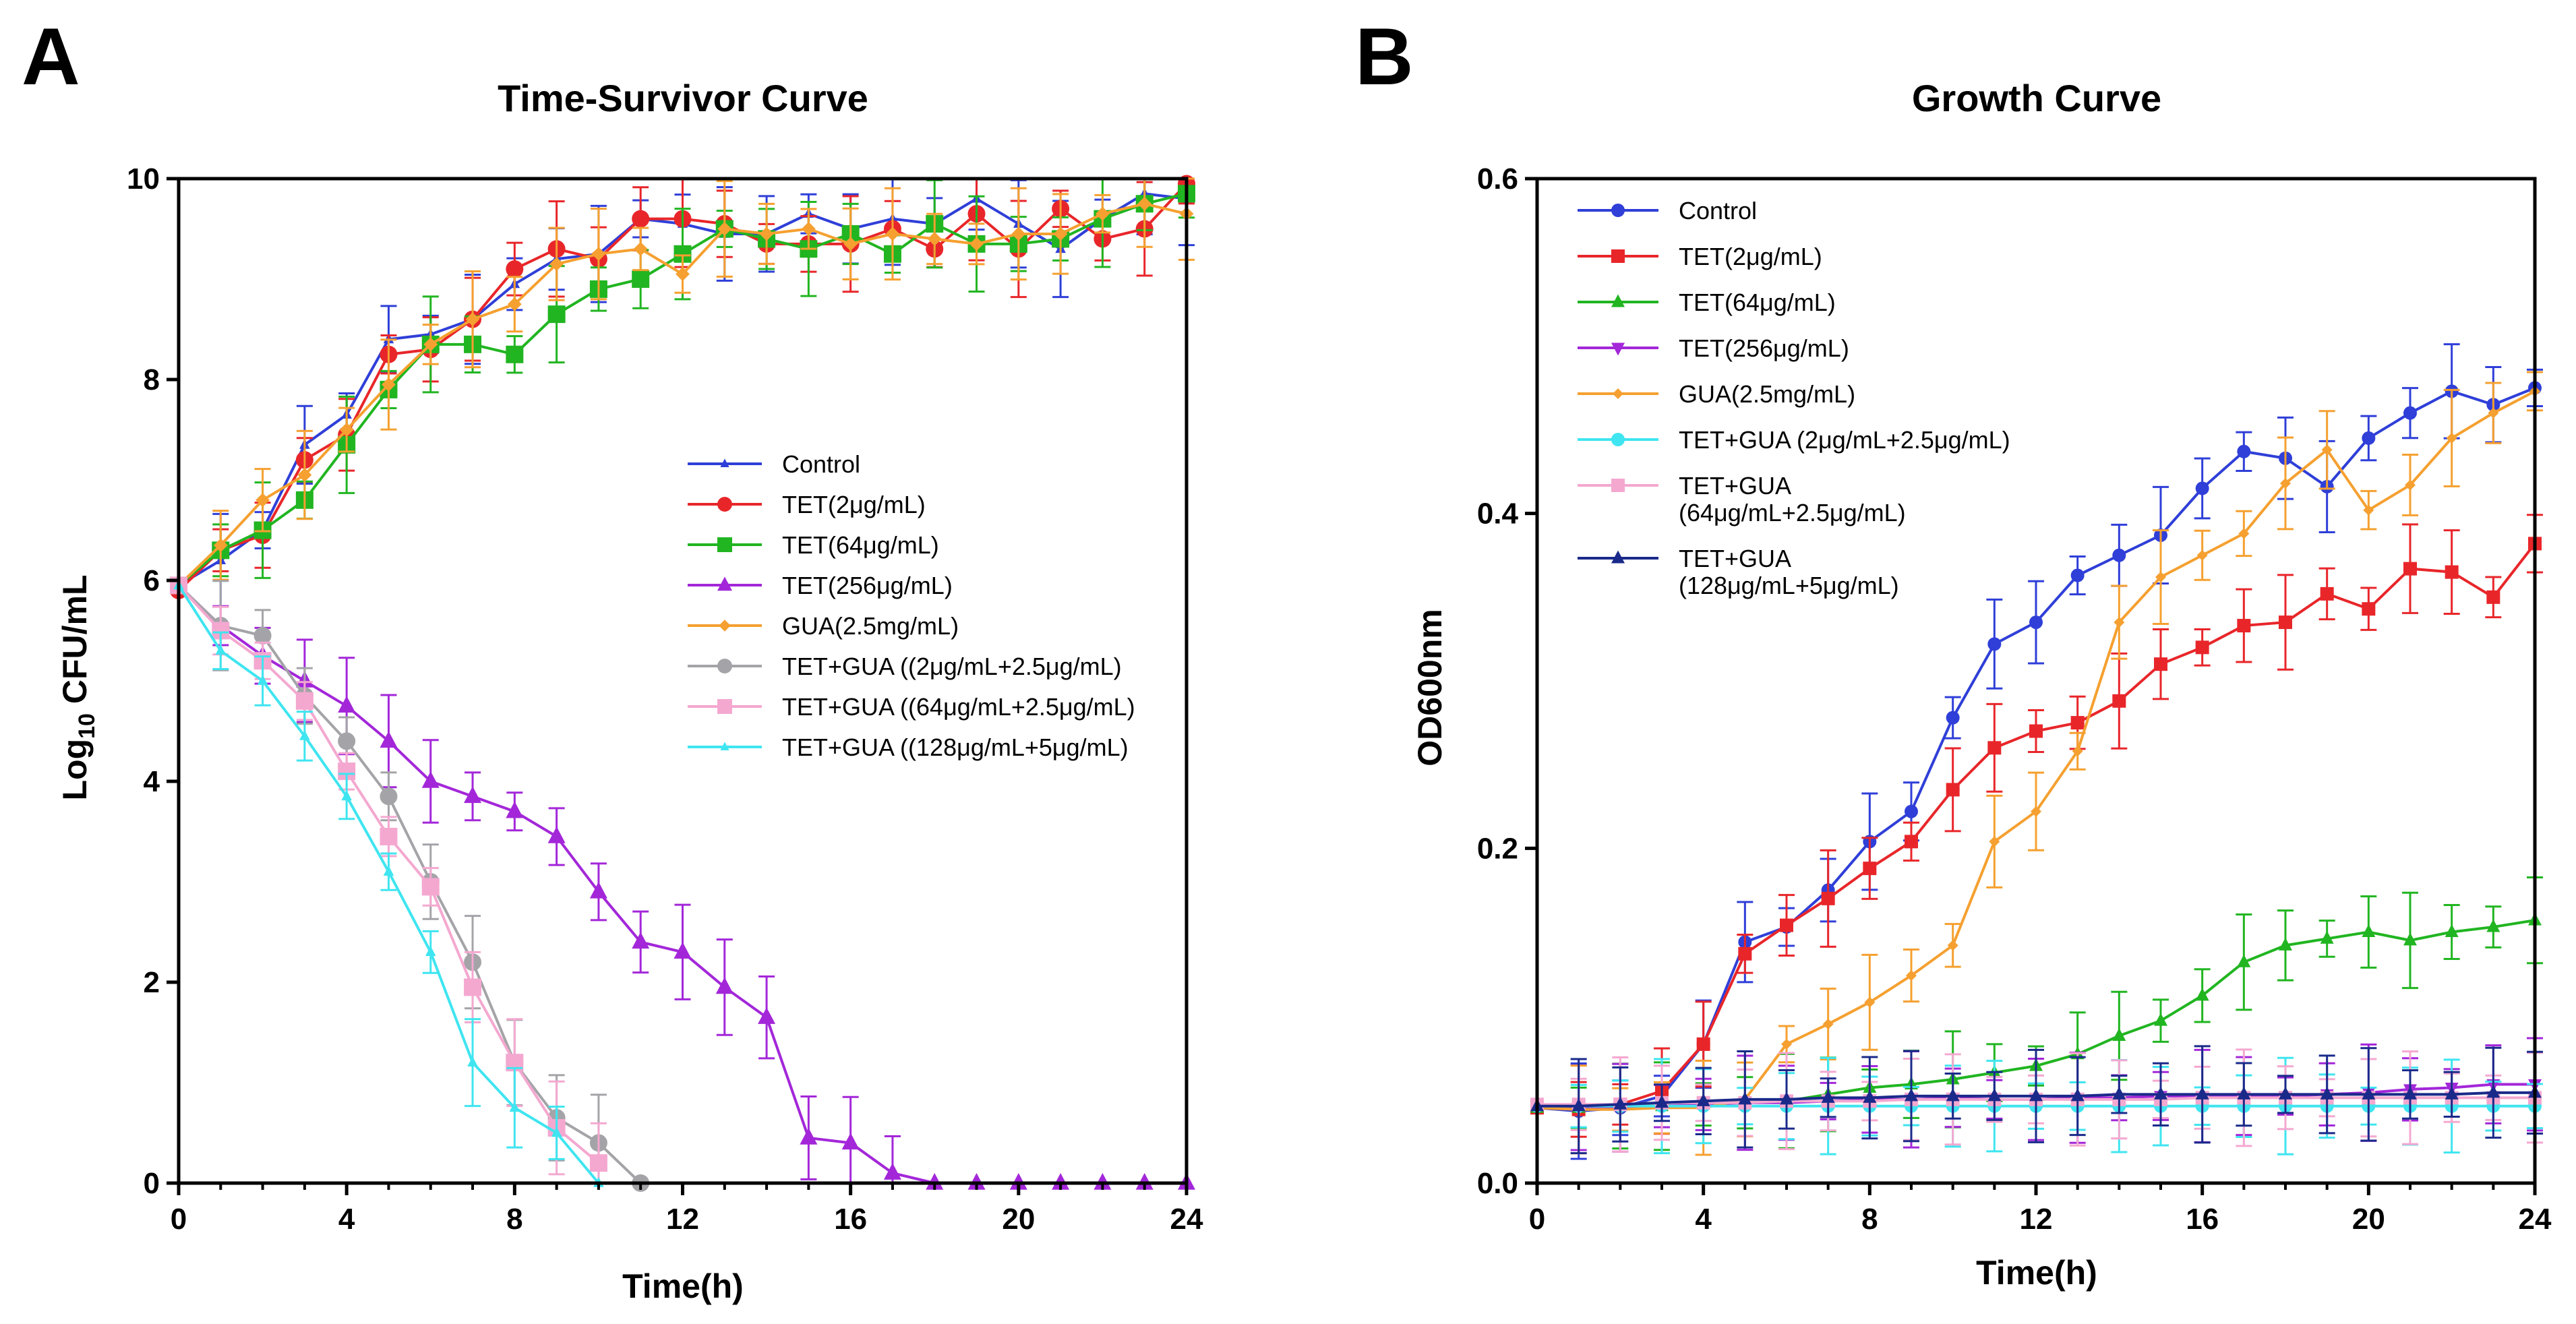  Describe the element at coordinates (1498, 179) in the screenshot. I see `y-tick-label: 0.6` at that location.